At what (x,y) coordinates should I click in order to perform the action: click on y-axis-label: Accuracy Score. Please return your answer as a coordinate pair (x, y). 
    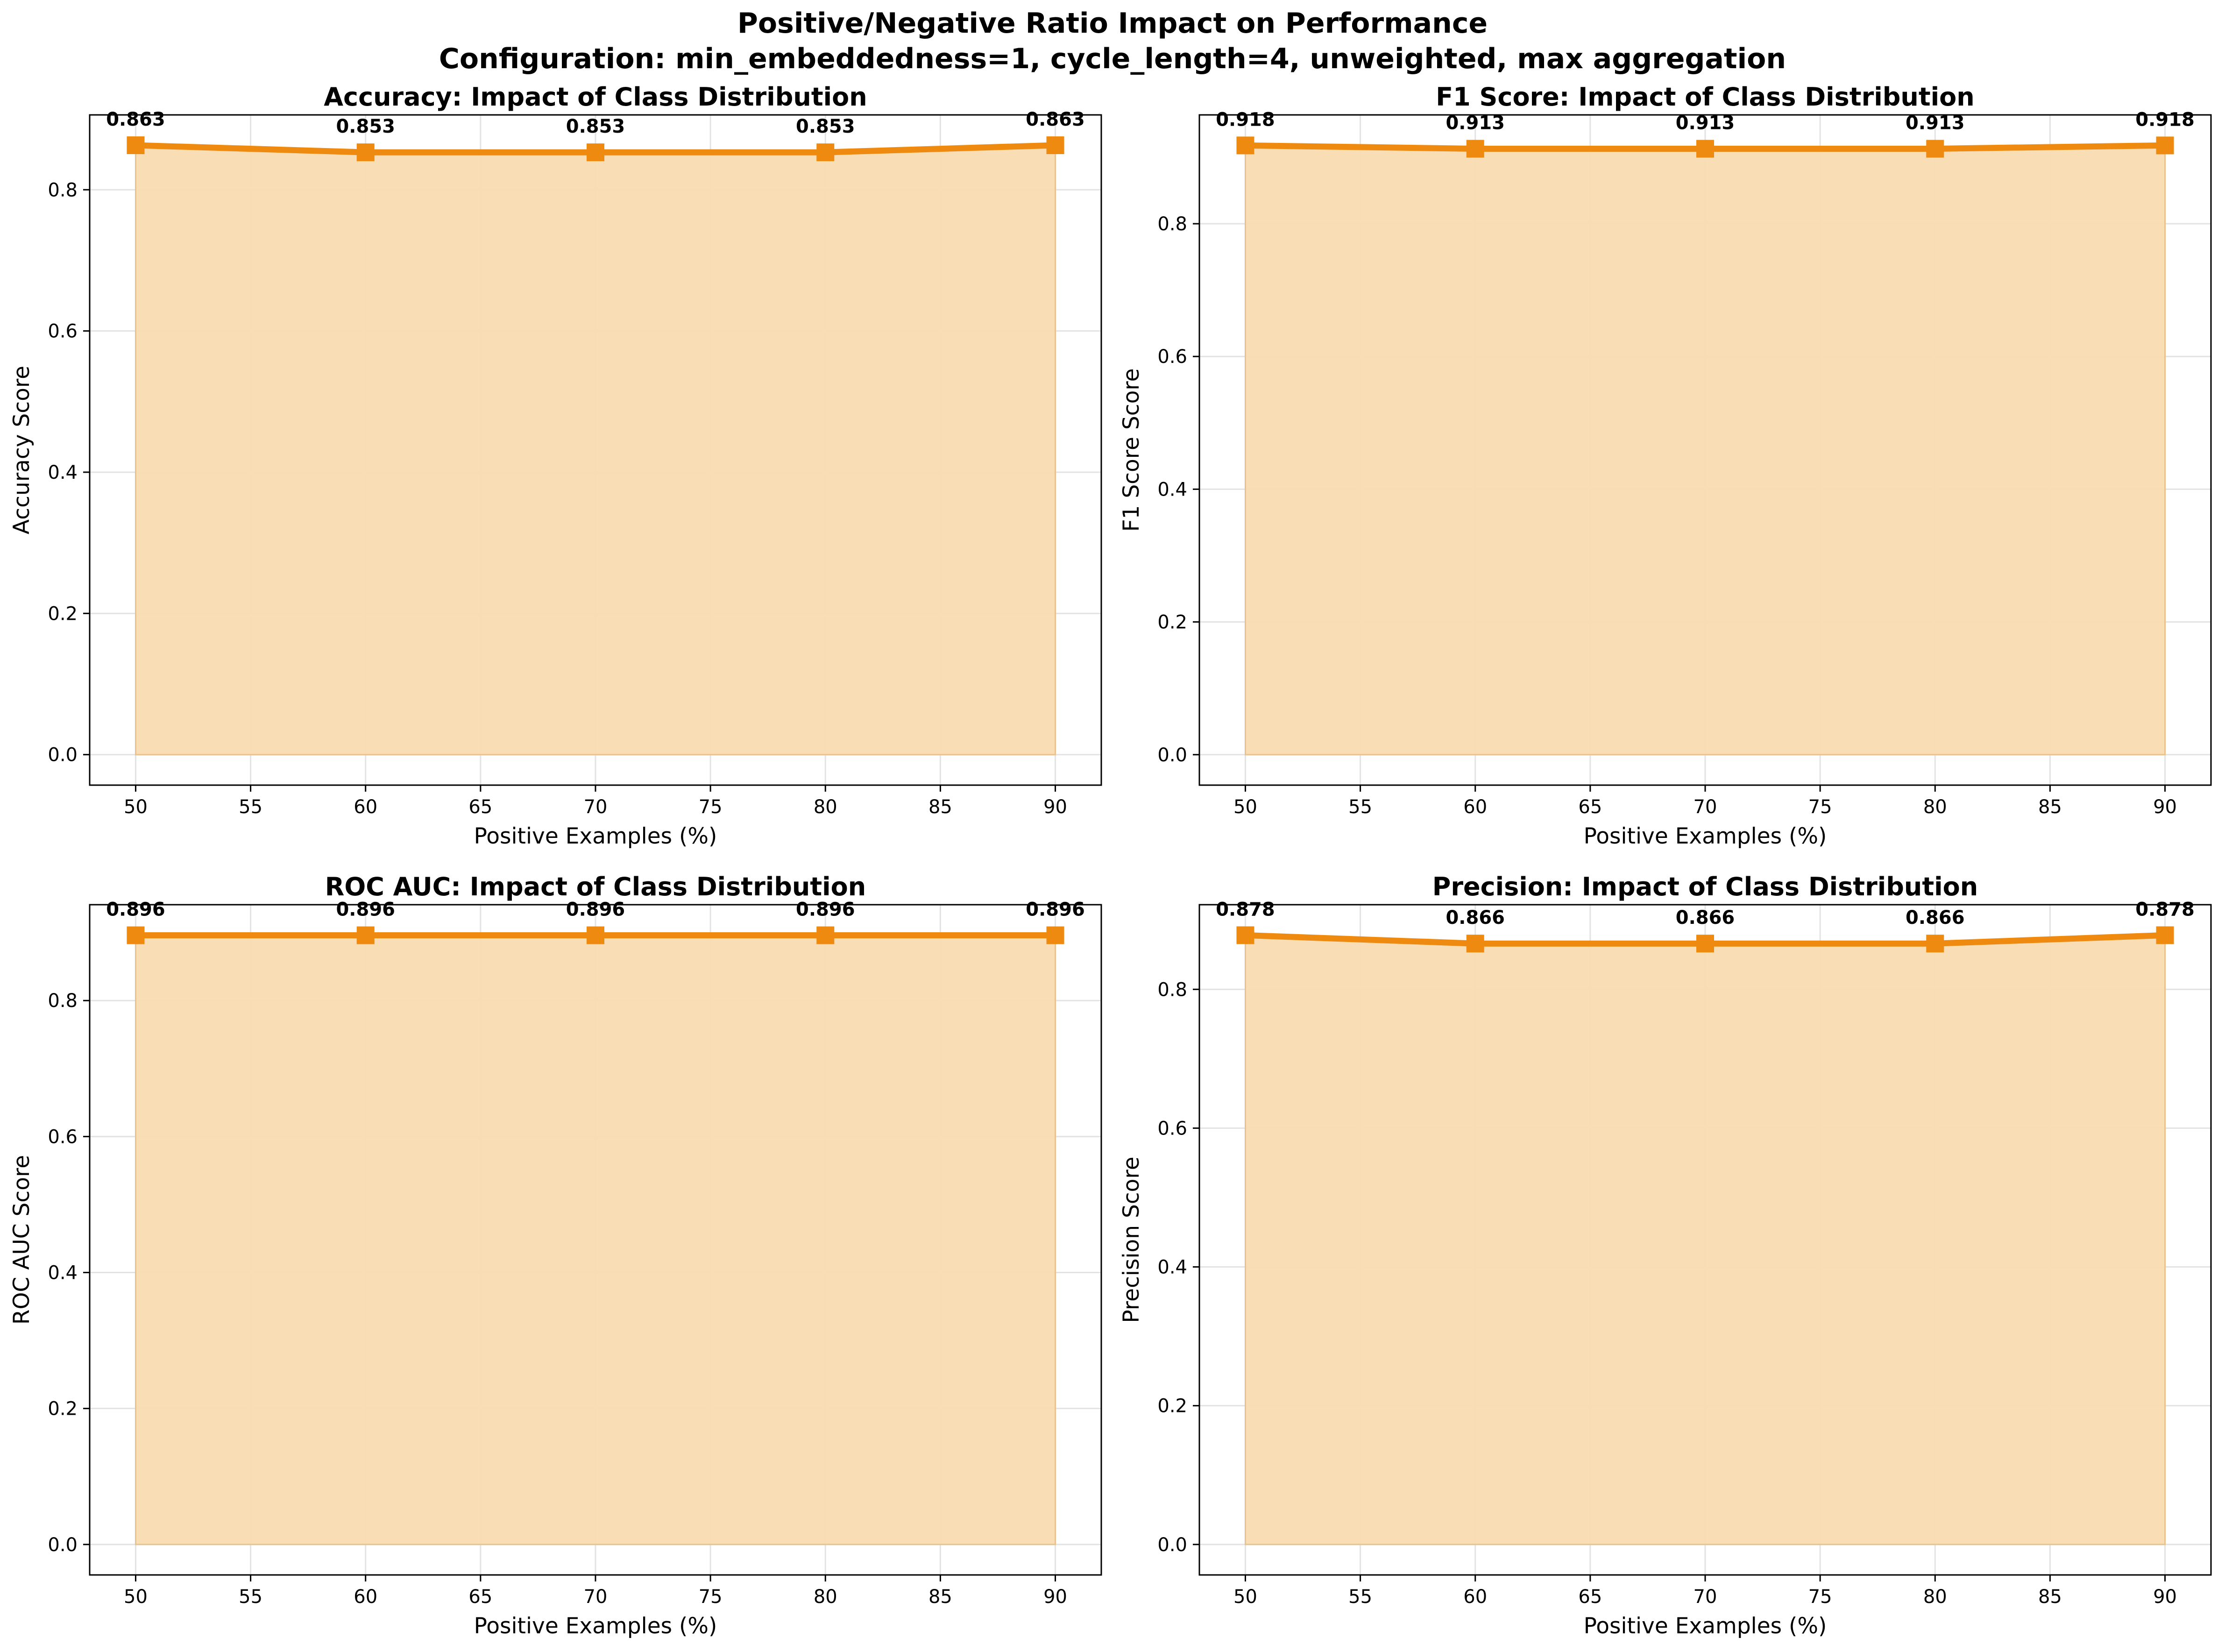
    Looking at the image, I should click on (22, 450).